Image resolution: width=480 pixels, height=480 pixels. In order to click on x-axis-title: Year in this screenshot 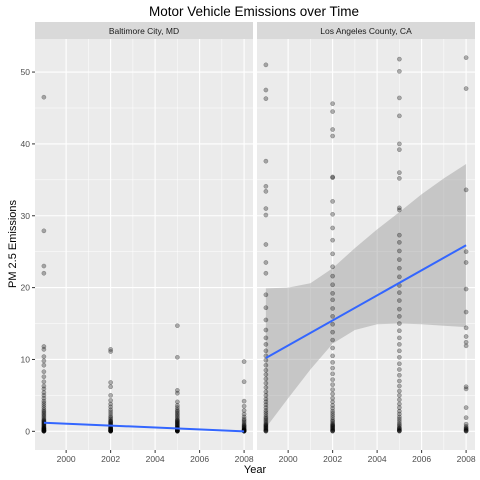, I will do `click(255, 470)`.